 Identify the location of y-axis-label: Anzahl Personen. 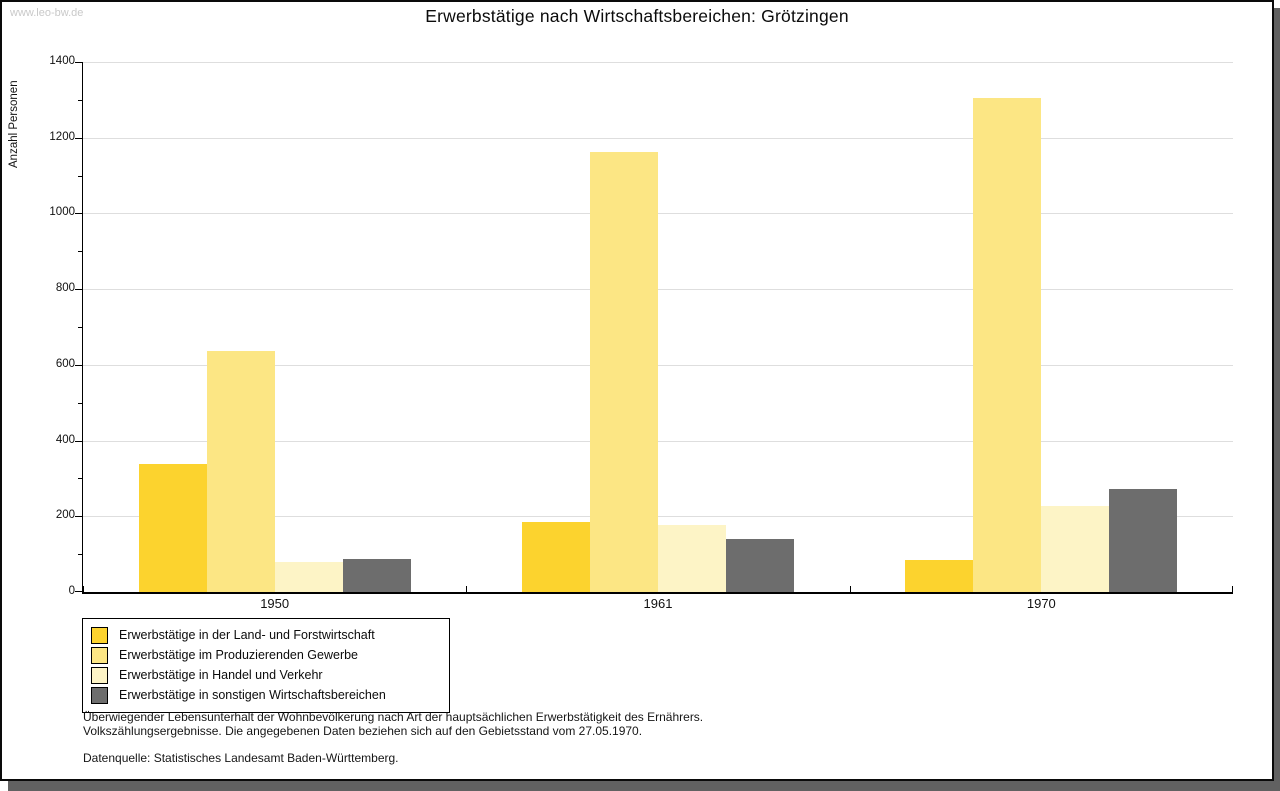
(14, 124).